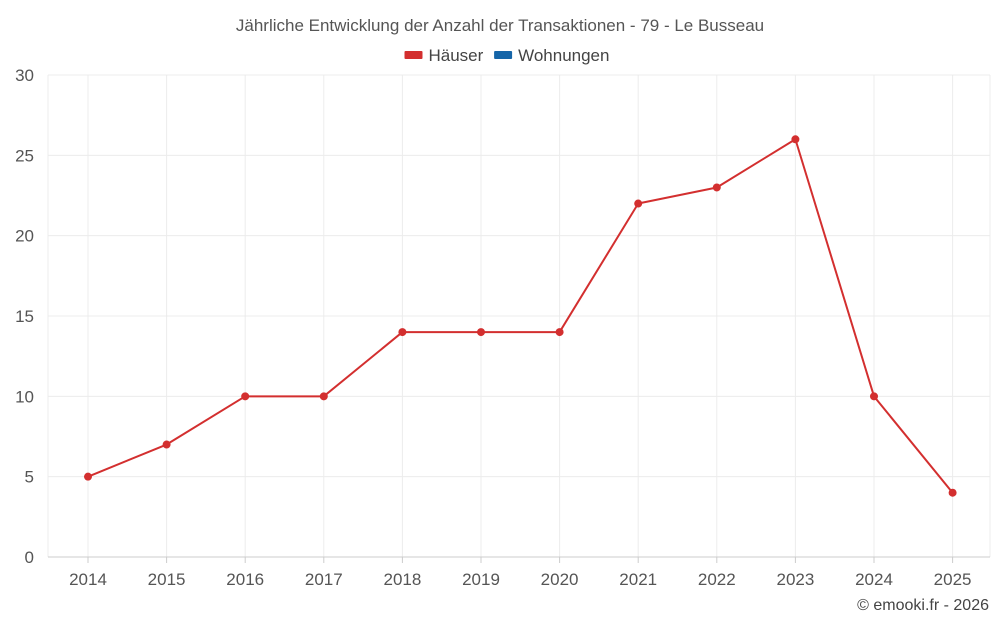 Image resolution: width=1000 pixels, height=625 pixels. Describe the element at coordinates (560, 579) in the screenshot. I see `x-tick-label: 2020` at that location.